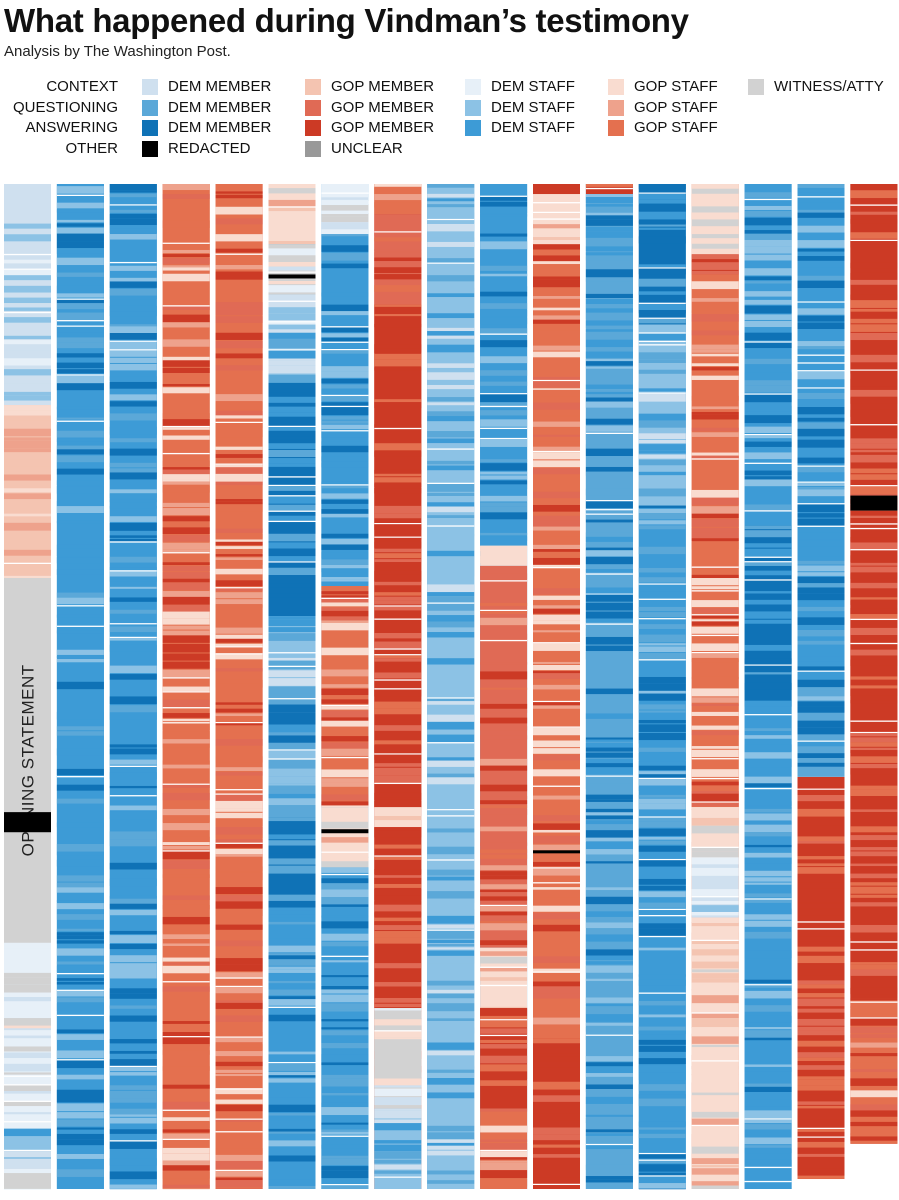 Image resolution: width=899 pixels, height=1200 pixels. Describe the element at coordinates (313, 107) in the screenshot. I see `legend-swatch` at that location.